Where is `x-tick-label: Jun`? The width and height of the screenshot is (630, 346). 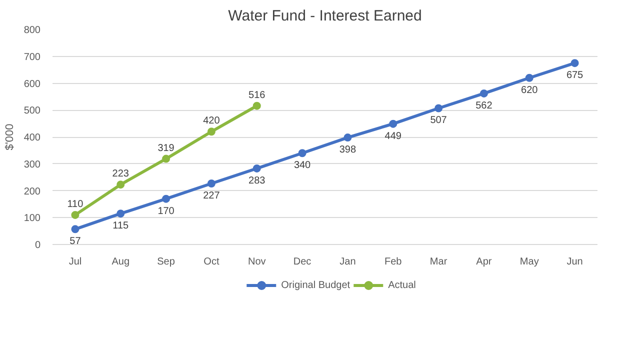 x-tick-label: Jun is located at coordinates (574, 262).